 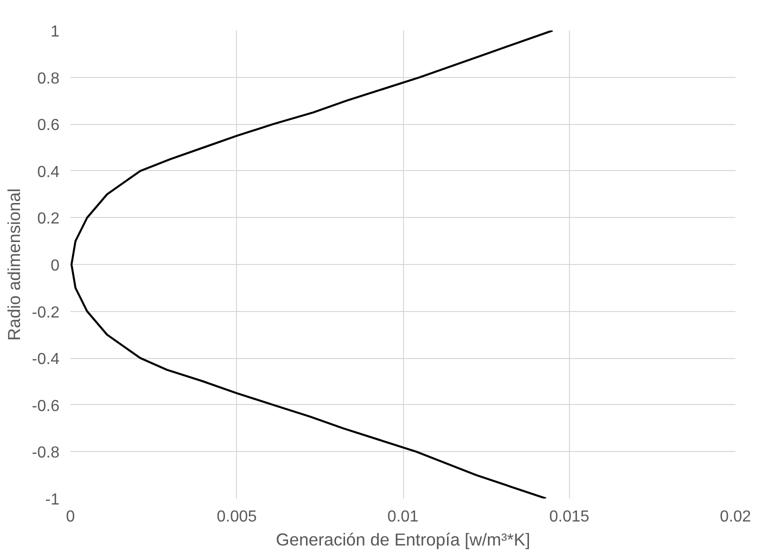 What do you see at coordinates (403, 540) in the screenshot?
I see `x-axis-title: Generación de Entropía [w/m³*K]` at bounding box center [403, 540].